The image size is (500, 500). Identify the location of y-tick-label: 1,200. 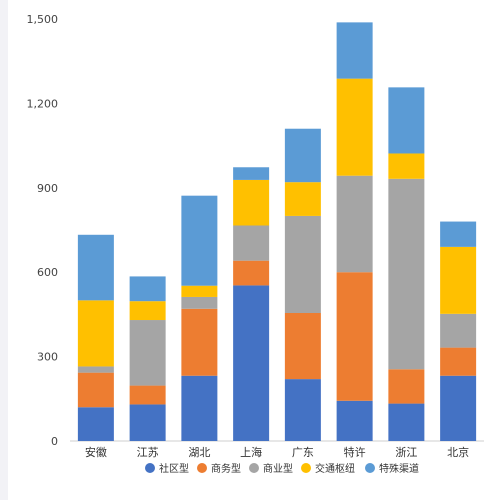
(43, 103).